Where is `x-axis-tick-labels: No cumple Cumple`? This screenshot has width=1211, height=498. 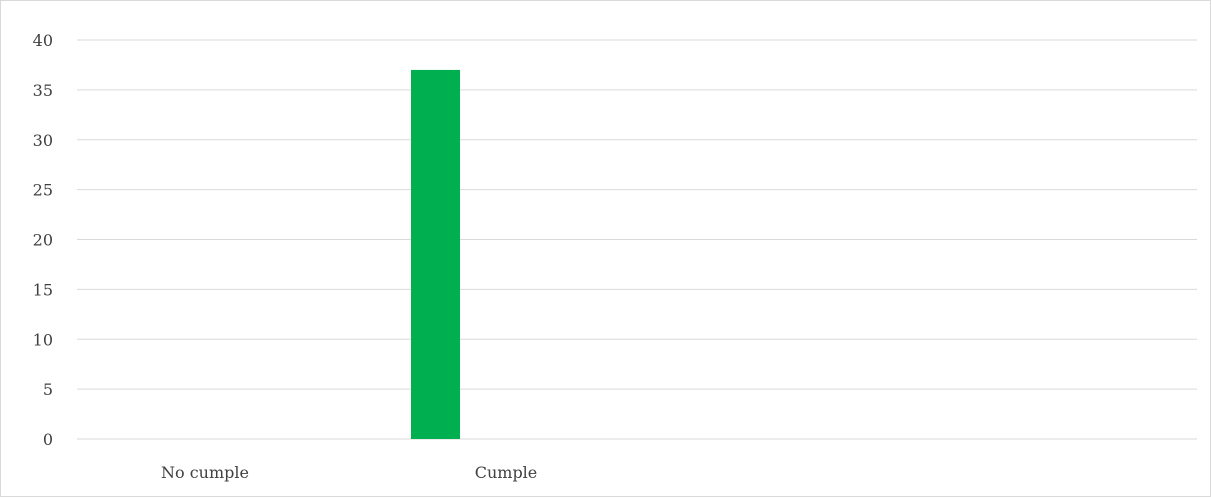
x-axis-tick-labels: No cumple Cumple is located at coordinates (349, 472).